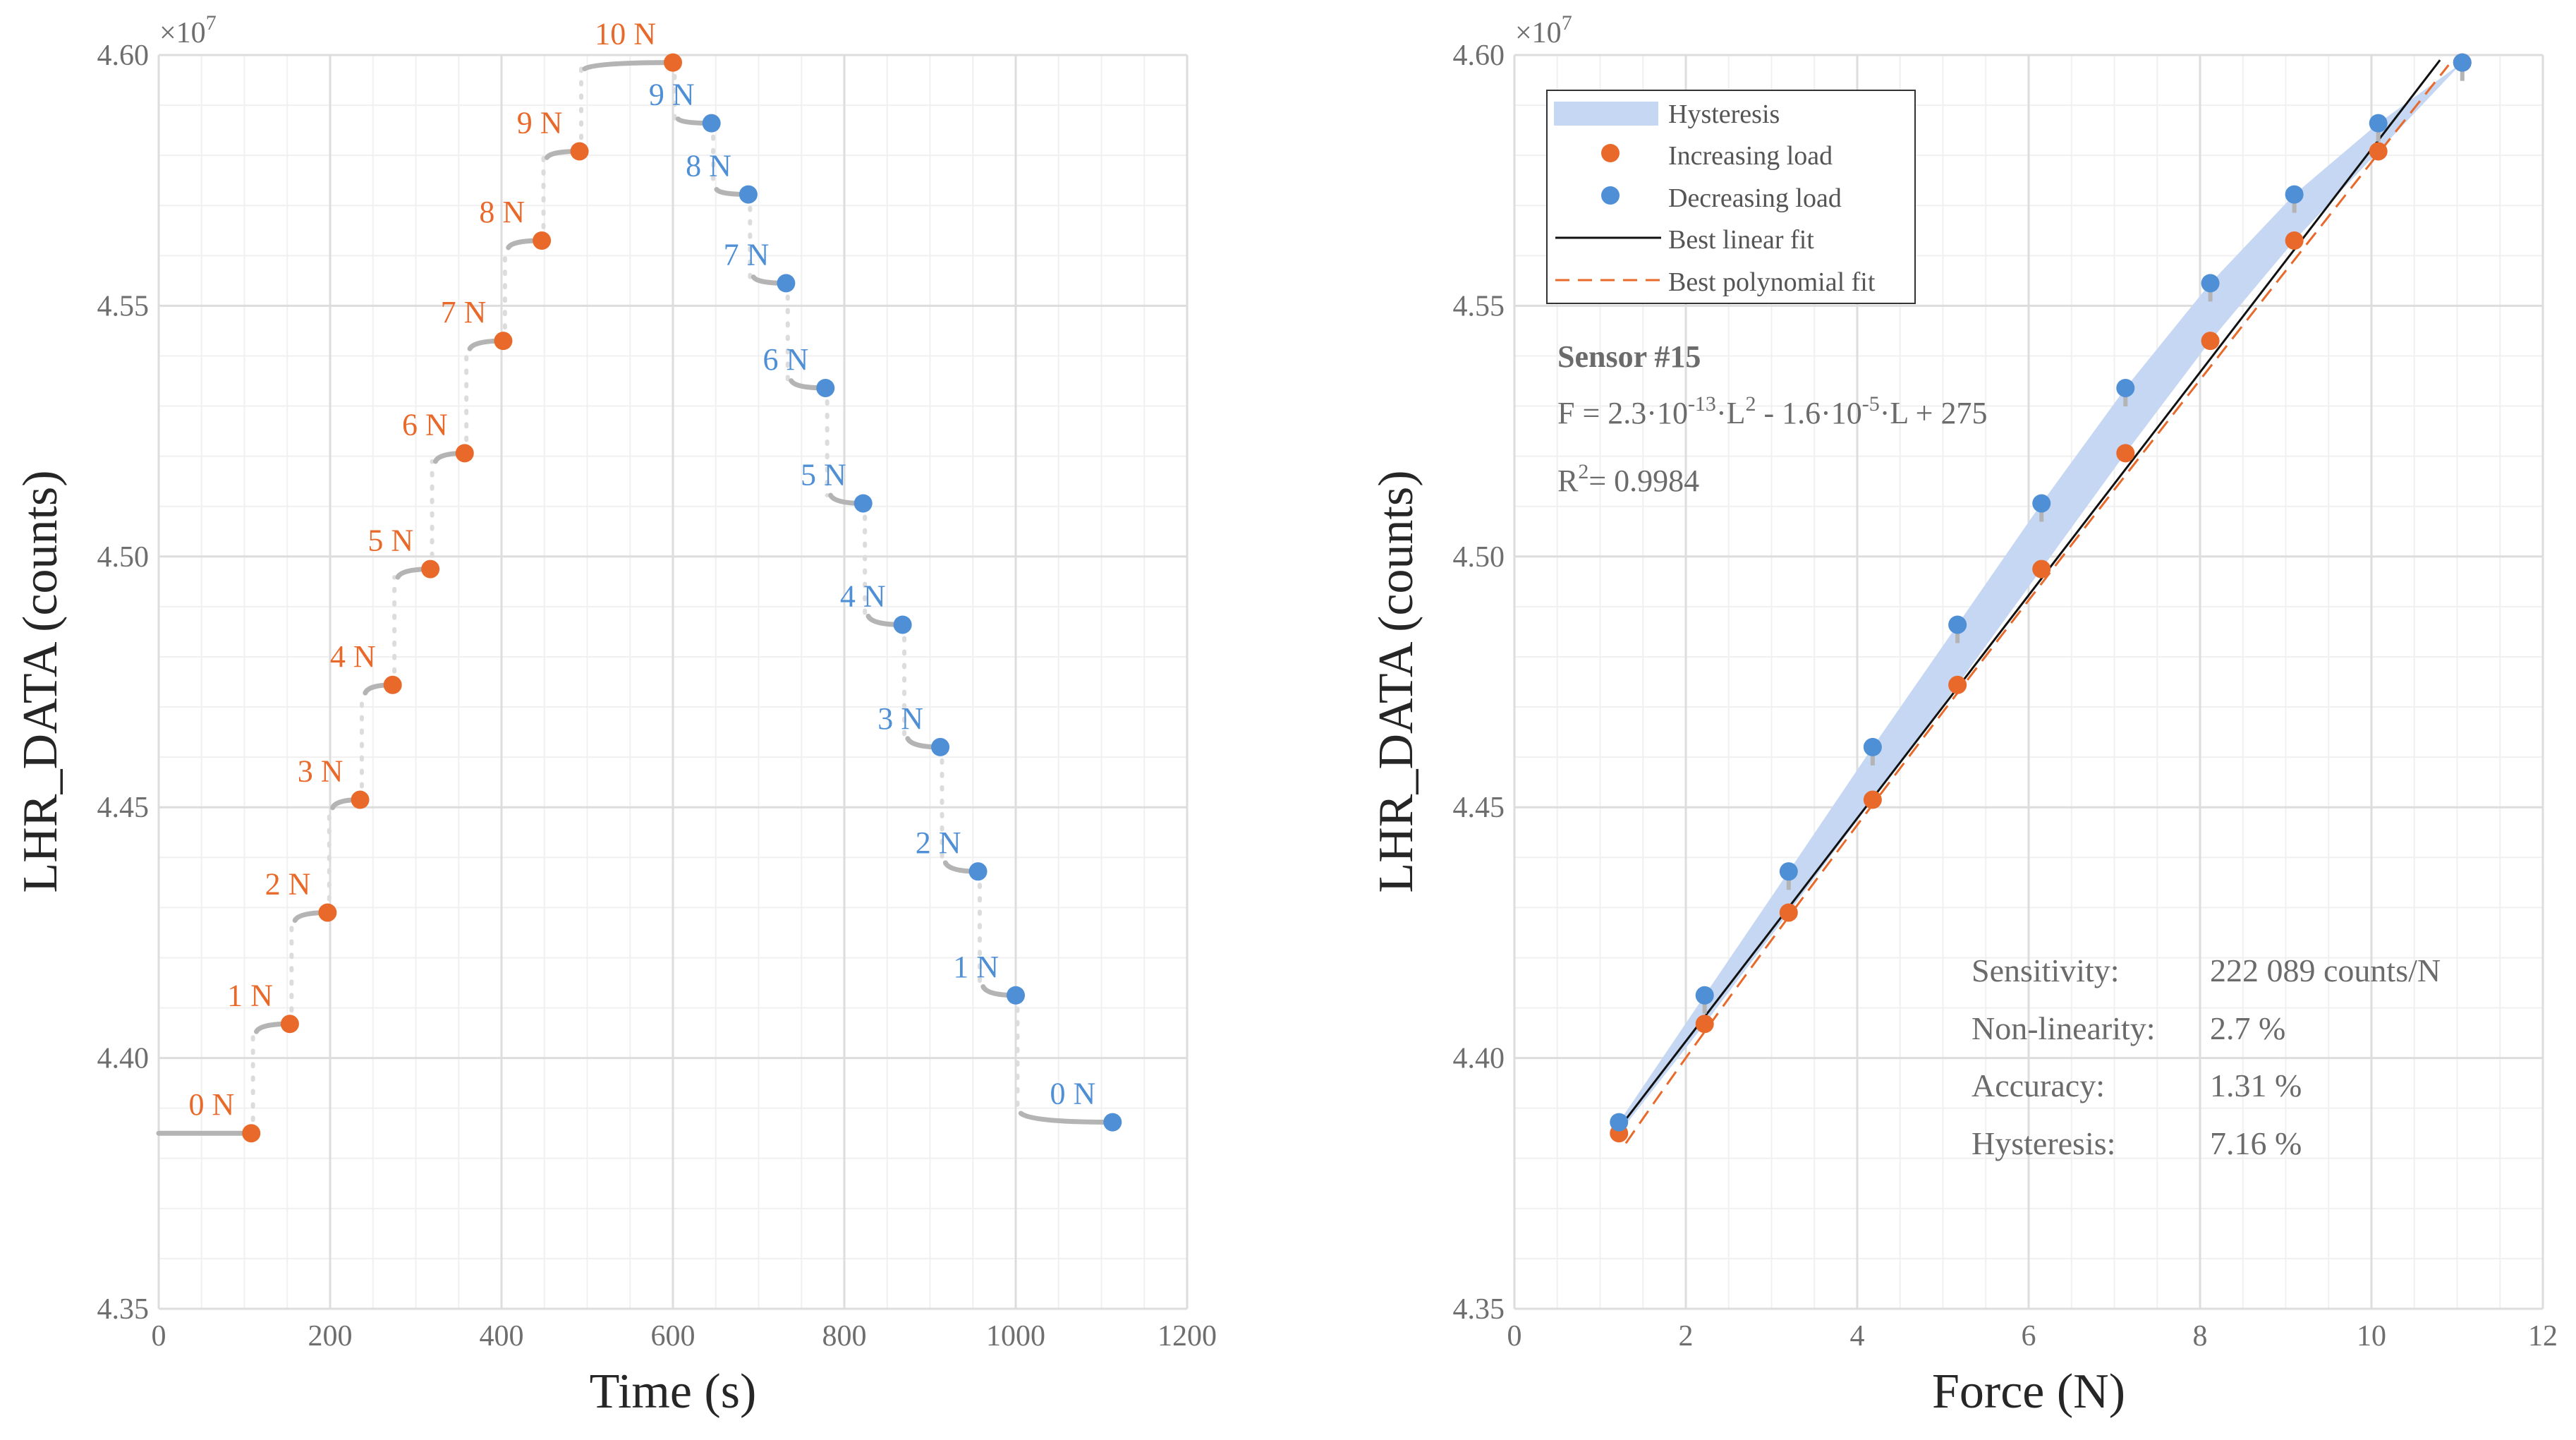  Describe the element at coordinates (2043, 1143) in the screenshot. I see `stat-hysteresis-name: Hysteresis:` at that location.